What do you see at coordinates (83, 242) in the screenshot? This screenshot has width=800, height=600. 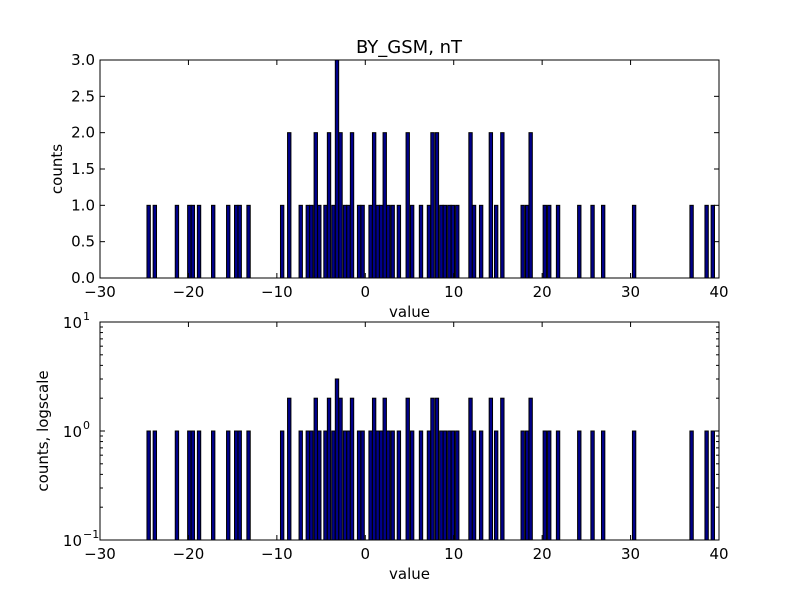 I see `y-tick-label: 0.5` at bounding box center [83, 242].